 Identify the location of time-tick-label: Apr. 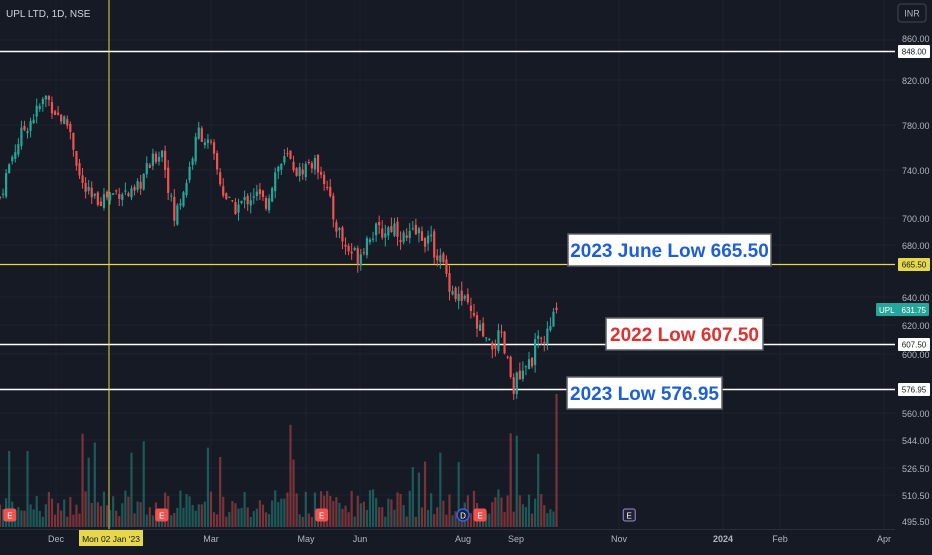
(884, 539).